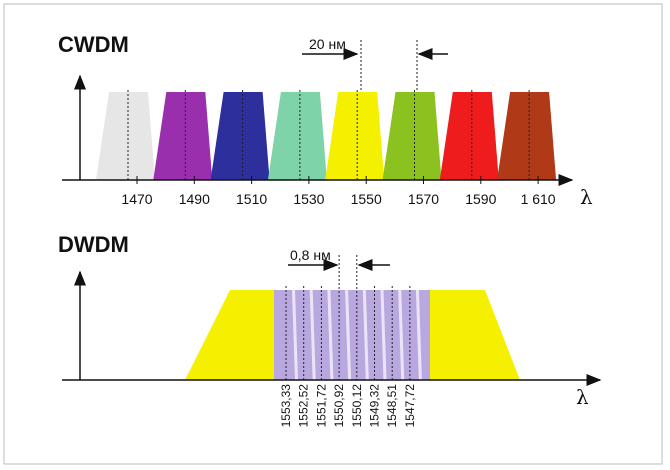  I want to click on channel-label: 1550,12, so click(357, 406).